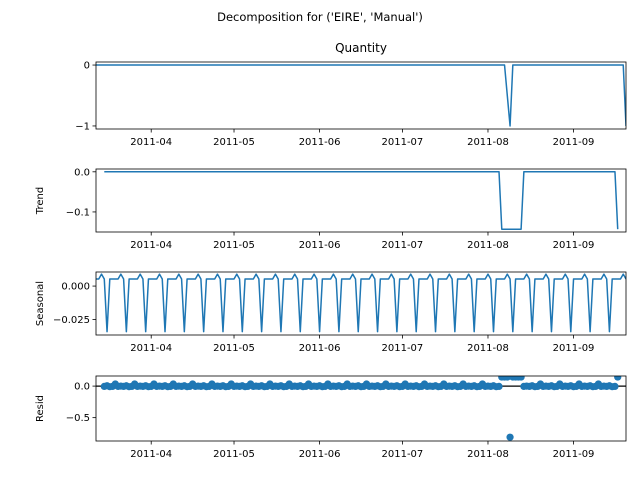 The height and width of the screenshot is (480, 640). Describe the element at coordinates (71, 320) in the screenshot. I see `seasonal-ytick-label: −0.025` at that location.